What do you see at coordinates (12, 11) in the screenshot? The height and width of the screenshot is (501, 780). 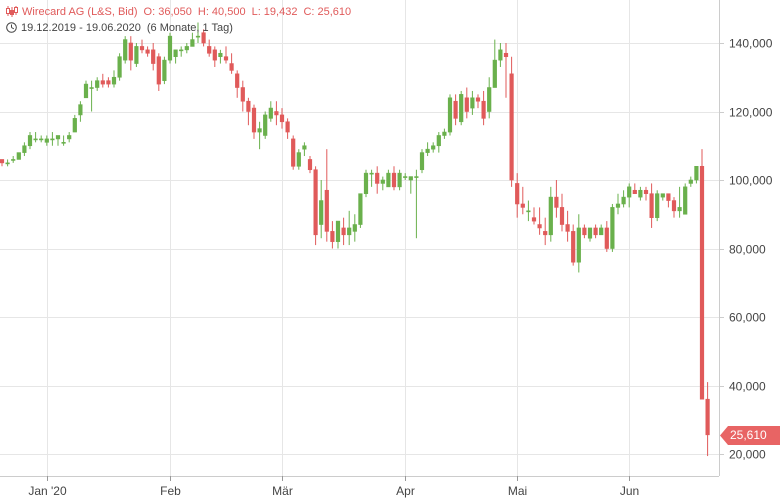 I see `candlestick-icon` at bounding box center [12, 11].